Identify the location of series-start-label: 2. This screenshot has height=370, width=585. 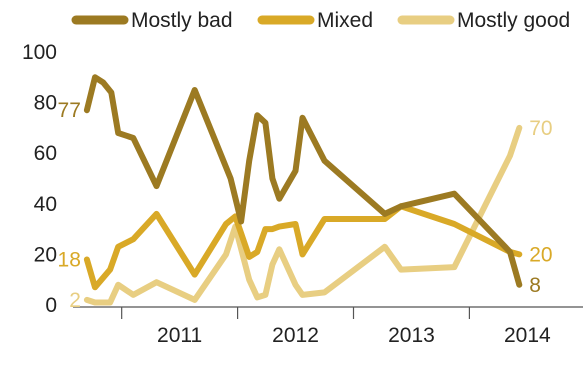
(75, 300).